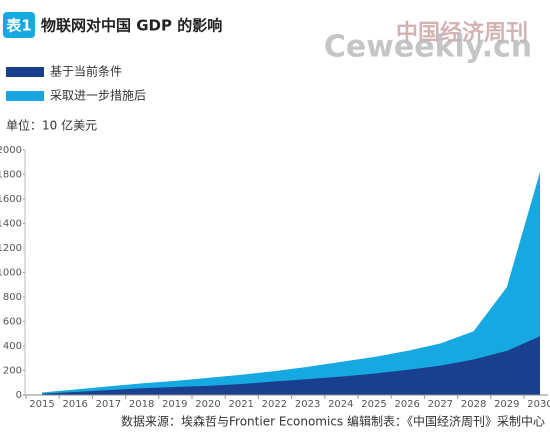 This screenshot has height=433, width=550. What do you see at coordinates (538, 404) in the screenshot?
I see `x-tick-label: 2030` at bounding box center [538, 404].